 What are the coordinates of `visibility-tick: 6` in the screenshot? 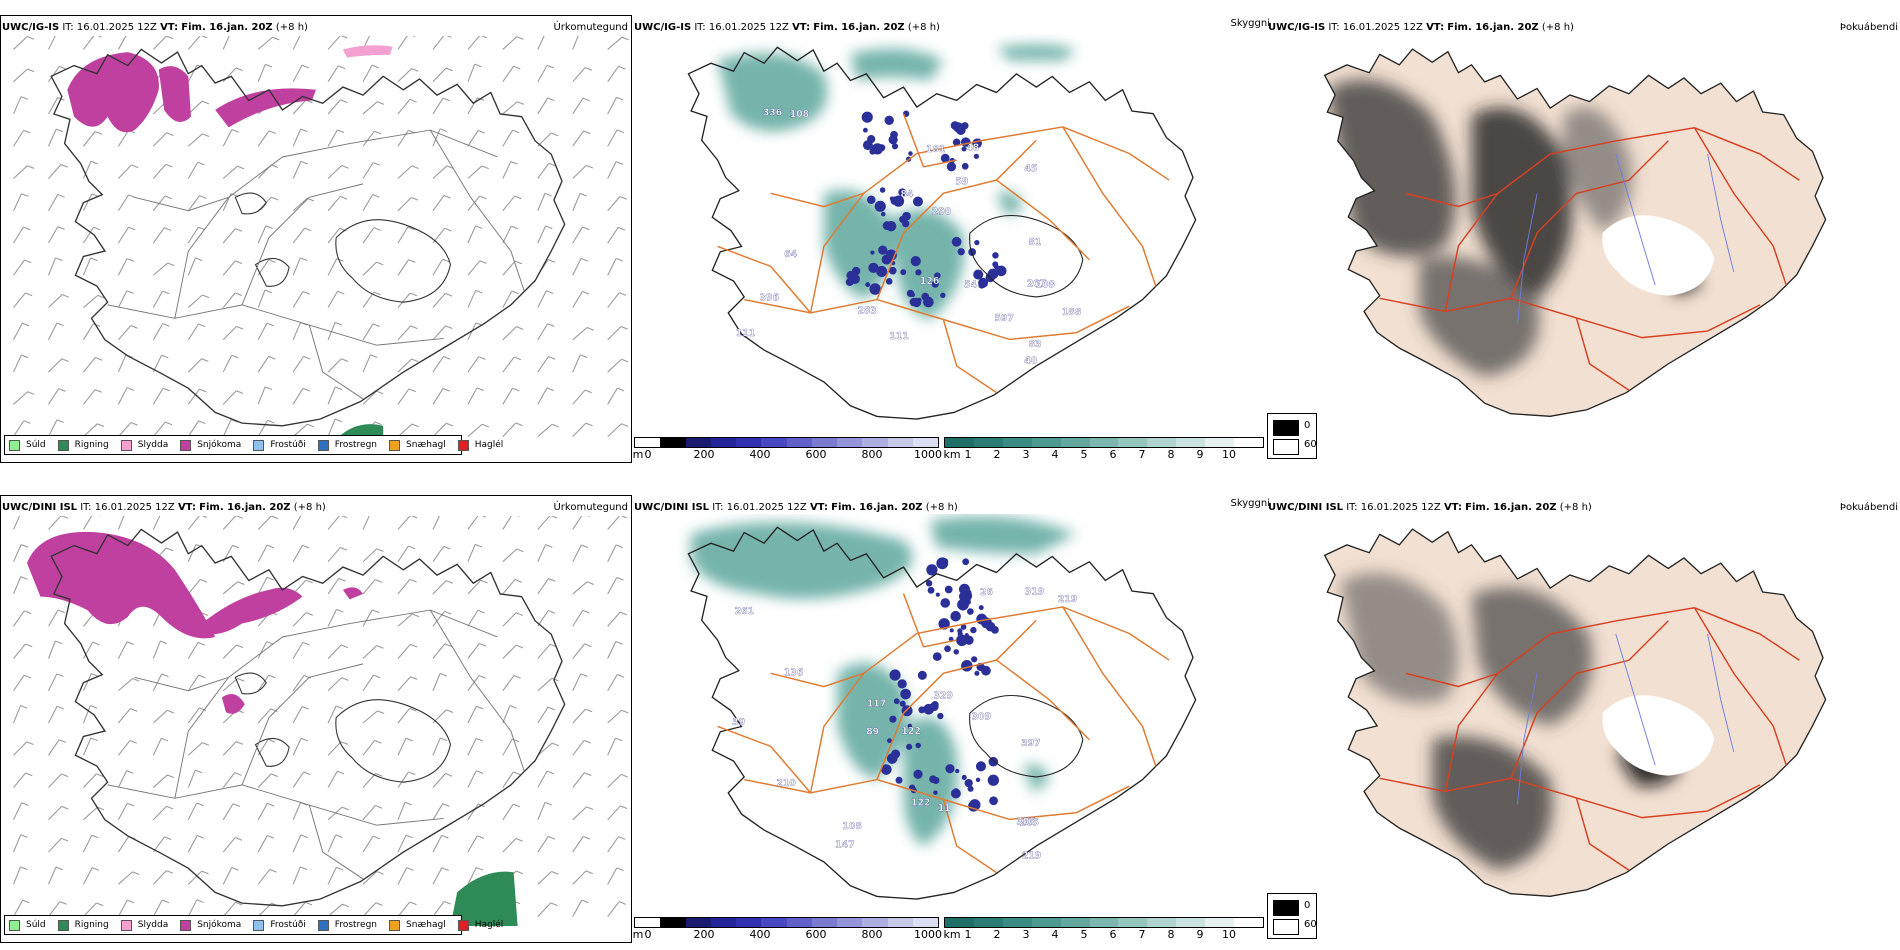 It's located at (1113, 454).